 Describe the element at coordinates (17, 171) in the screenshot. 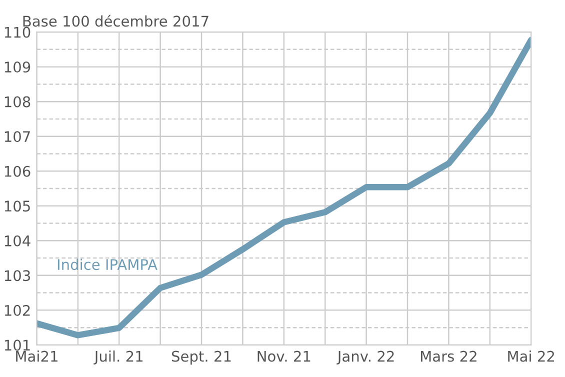

I see `y-tick-label: 106` at that location.